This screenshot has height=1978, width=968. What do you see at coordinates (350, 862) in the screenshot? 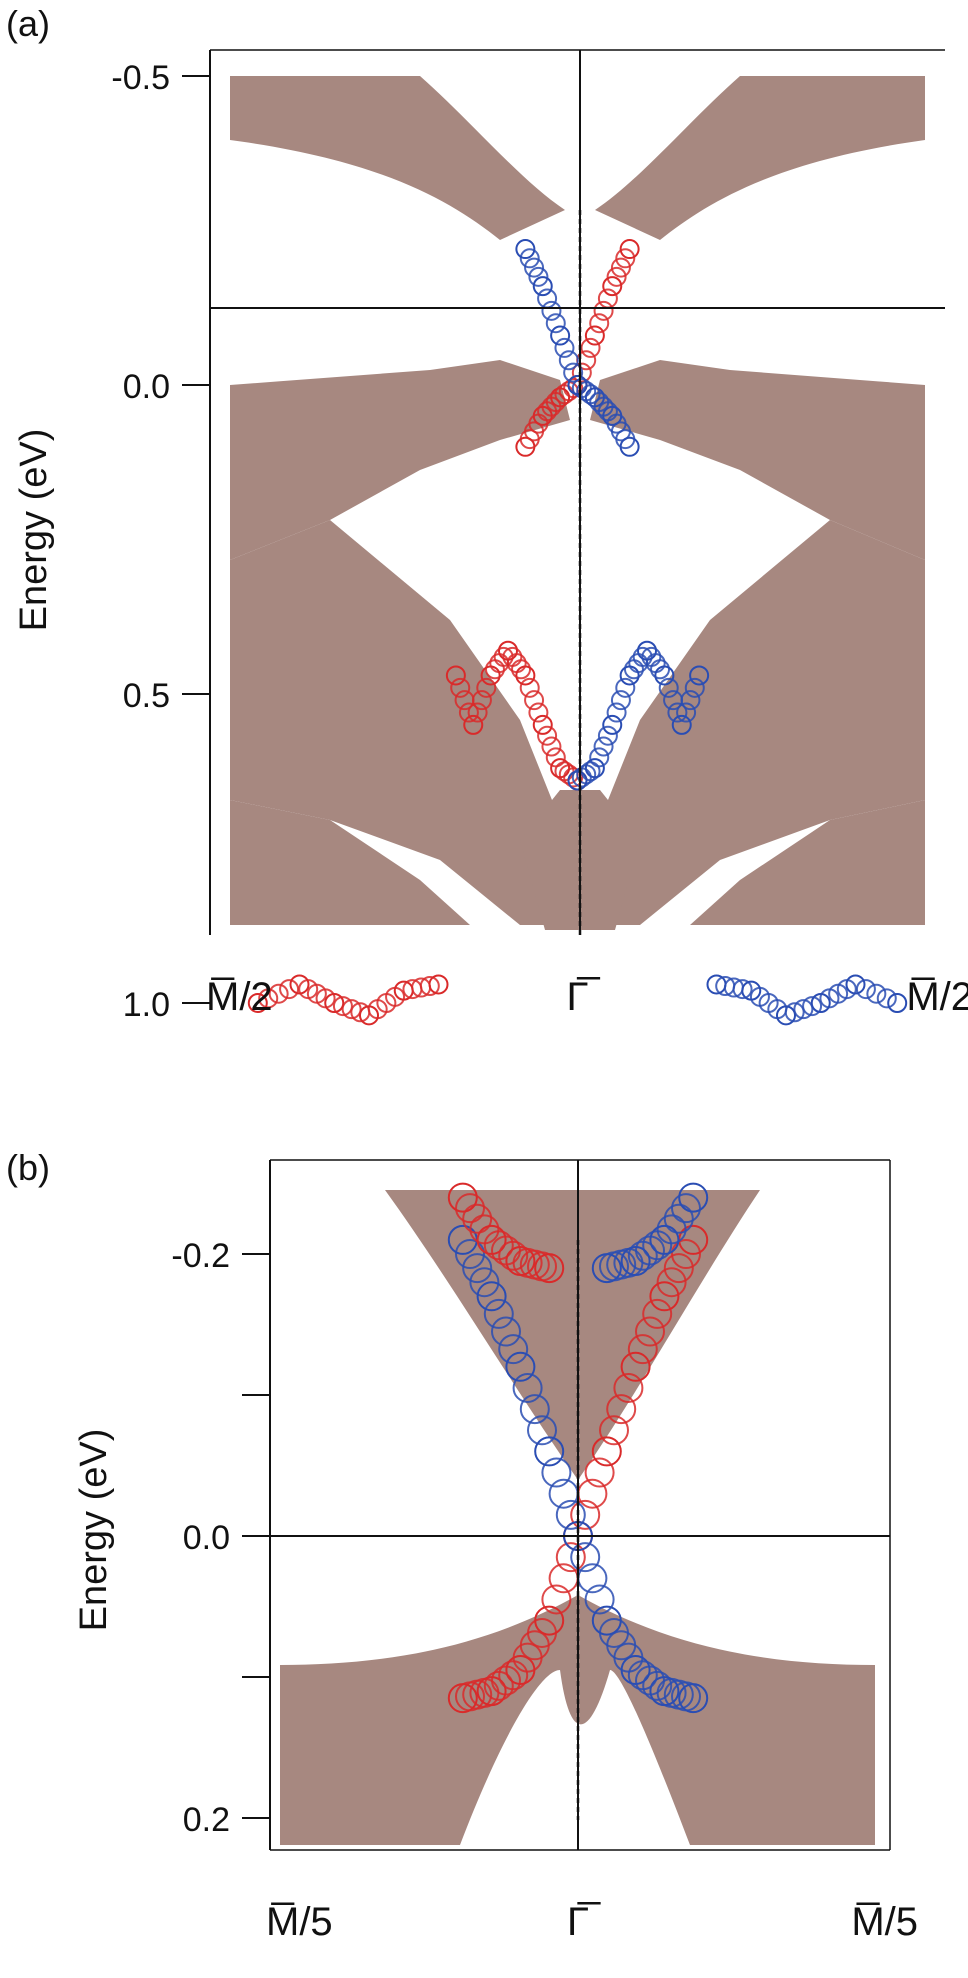
I see `band-a-deep-left` at bounding box center [350, 862].